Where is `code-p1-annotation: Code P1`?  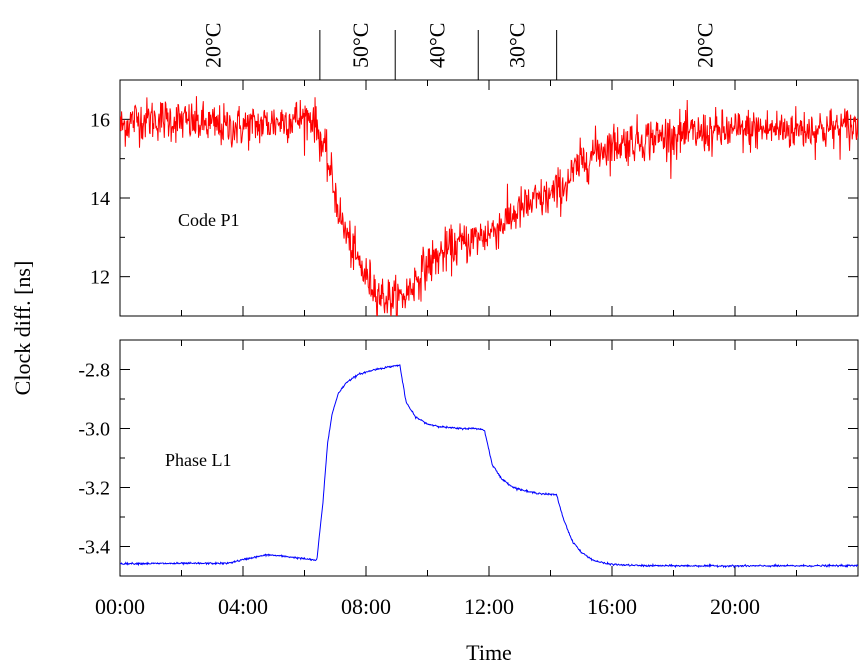
code-p1-annotation: Code P1 is located at coordinates (209, 220).